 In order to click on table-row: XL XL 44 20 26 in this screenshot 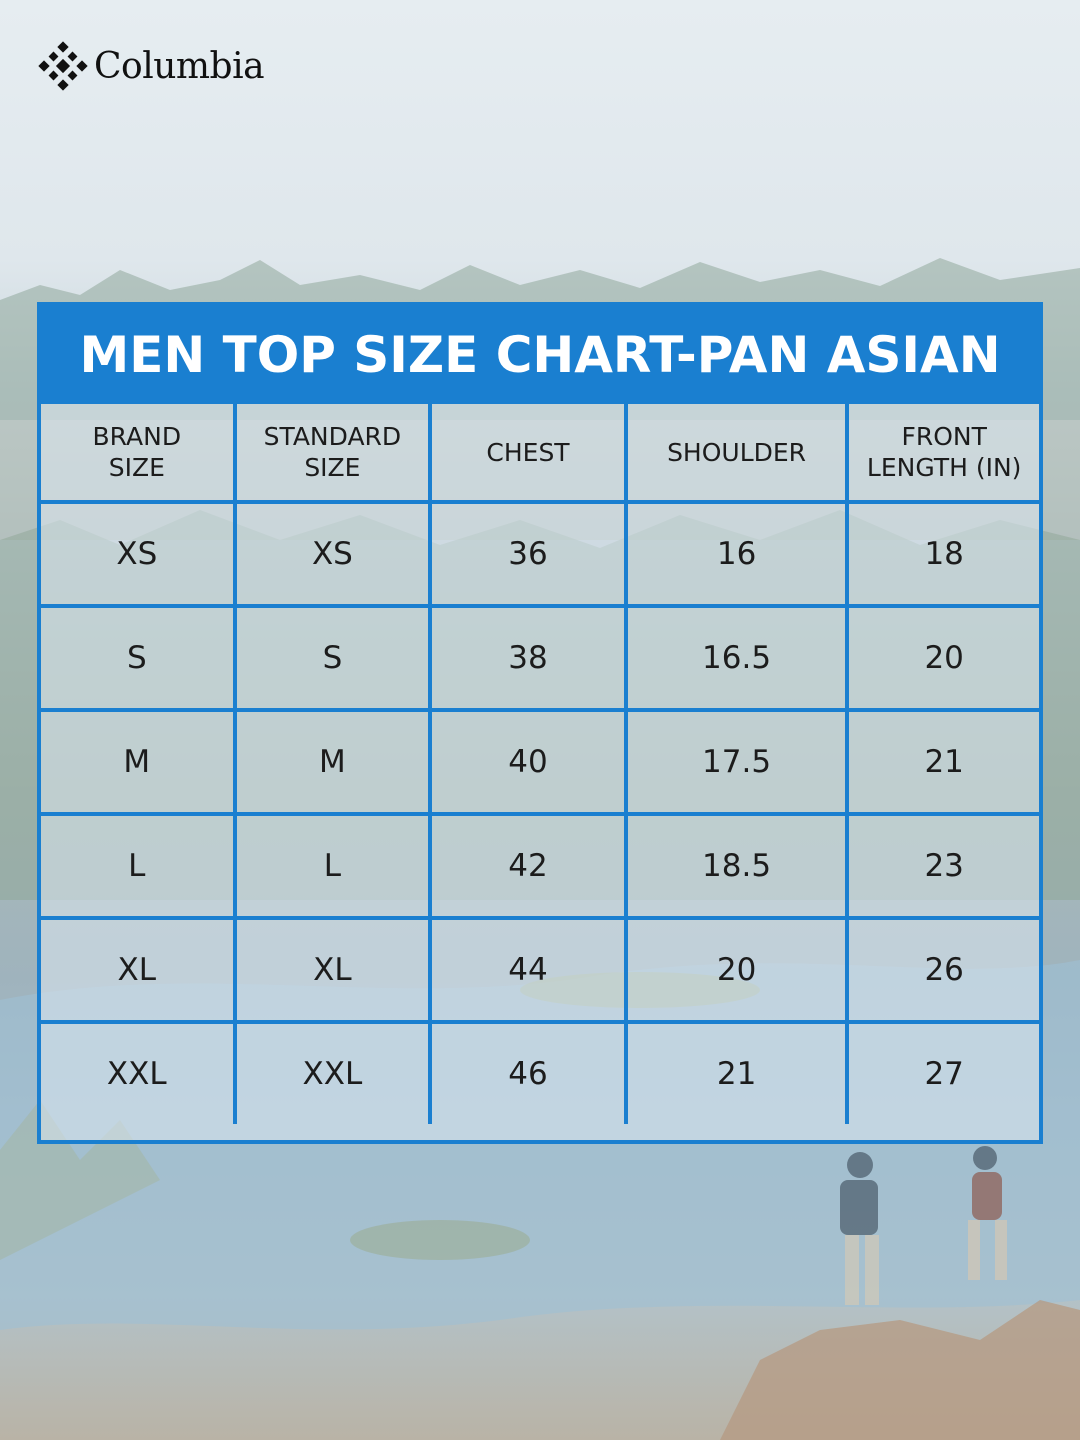, I will do `click(540, 970)`.